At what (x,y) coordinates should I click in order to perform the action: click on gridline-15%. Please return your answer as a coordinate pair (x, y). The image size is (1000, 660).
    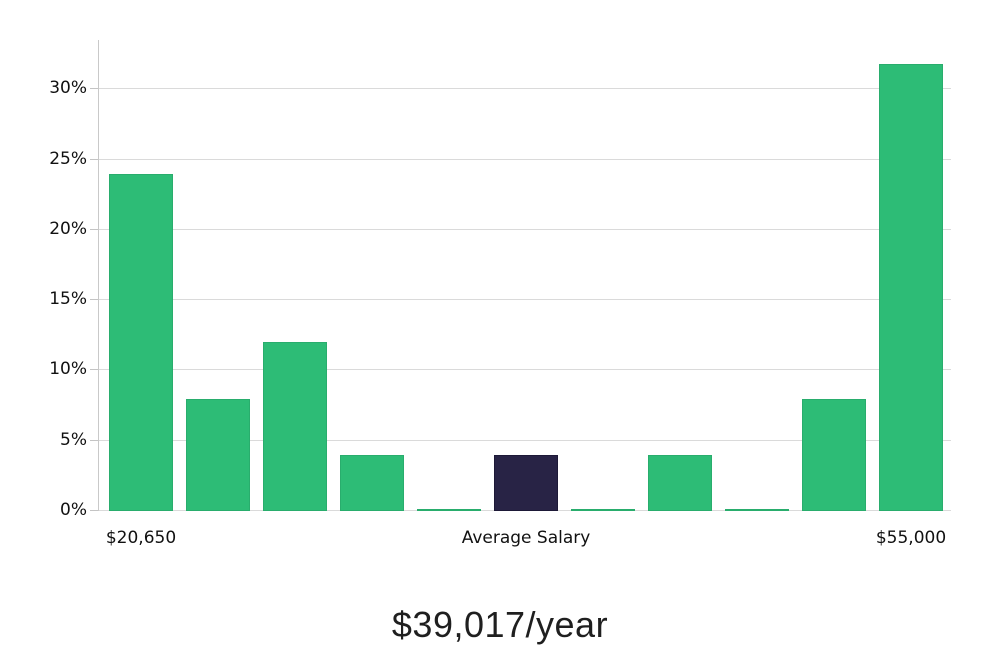
    Looking at the image, I should click on (525, 299).